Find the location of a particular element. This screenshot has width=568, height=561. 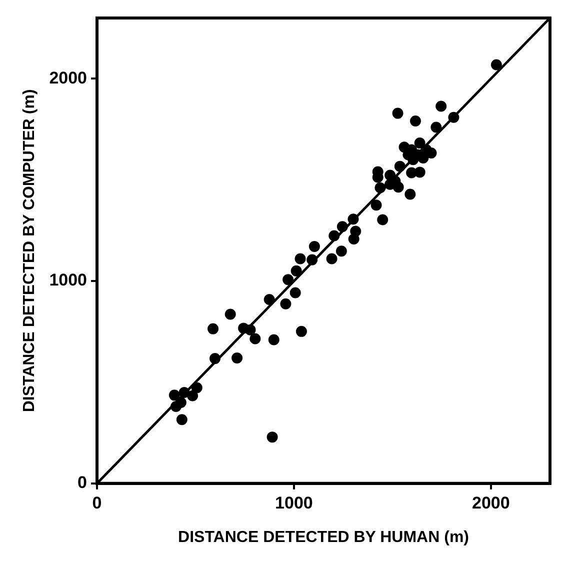

y-tick-label: 1000 is located at coordinates (68, 280).